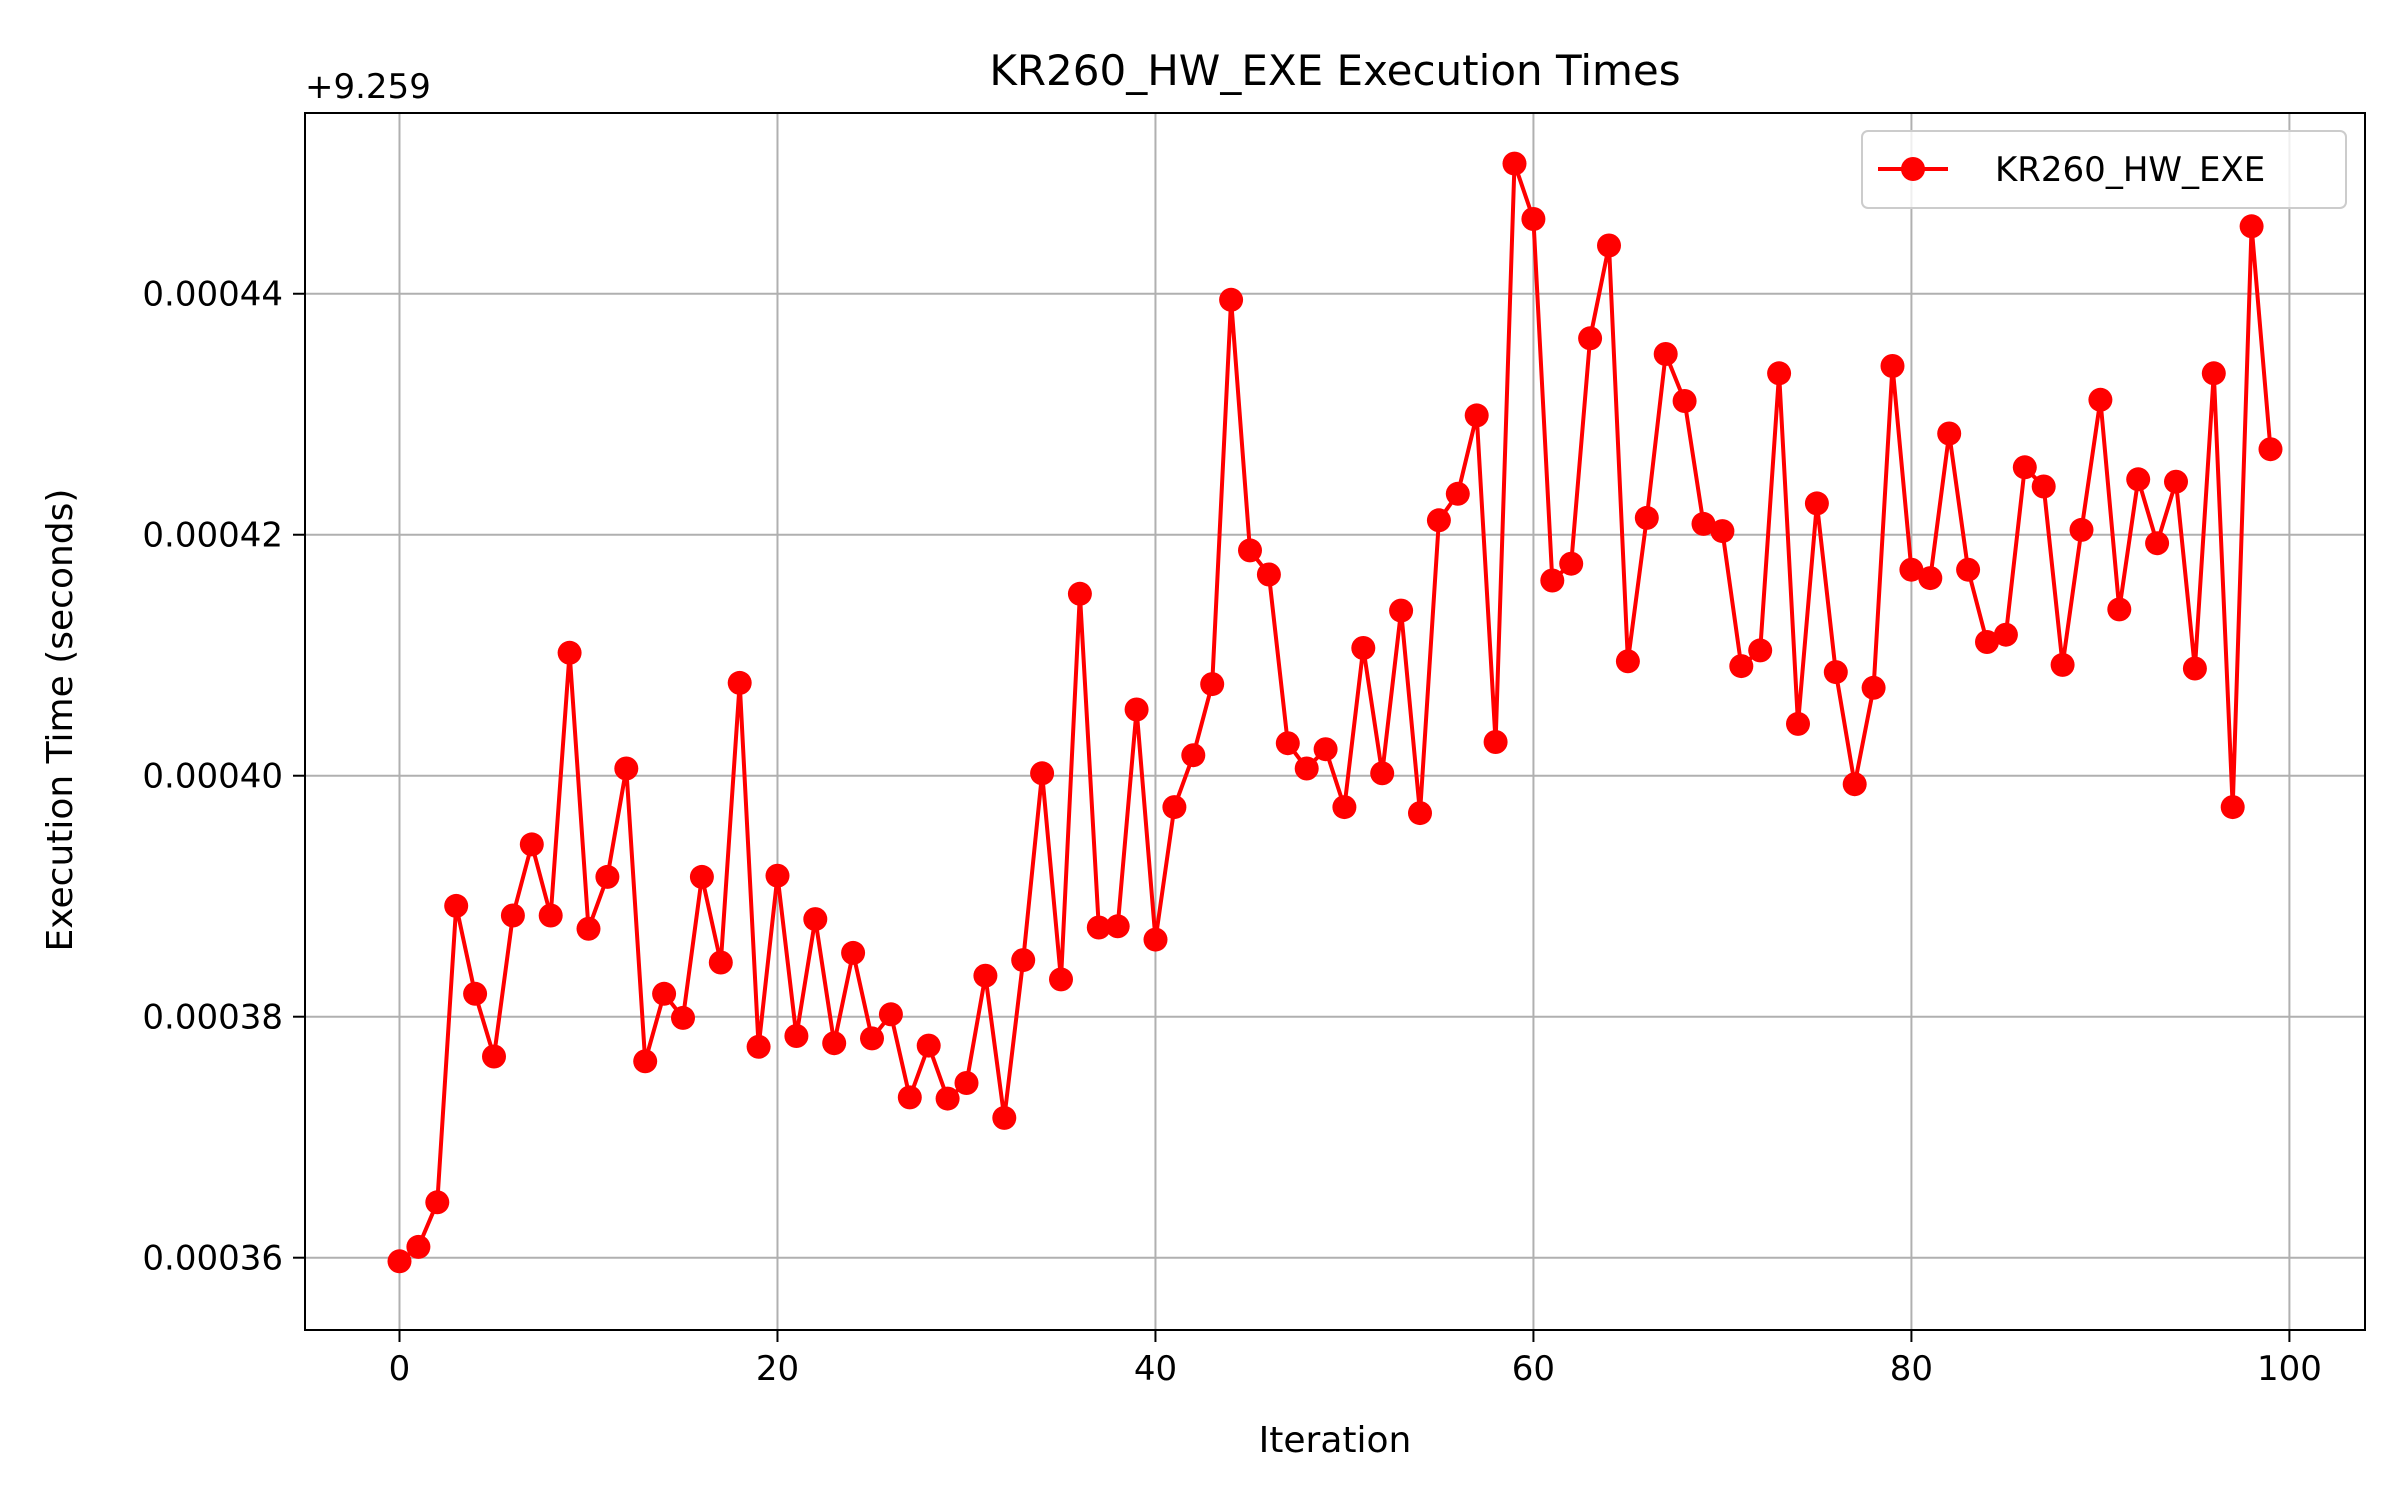 This screenshot has width=2400, height=1500. I want to click on y-tick-label: 0.00040, so click(212, 777).